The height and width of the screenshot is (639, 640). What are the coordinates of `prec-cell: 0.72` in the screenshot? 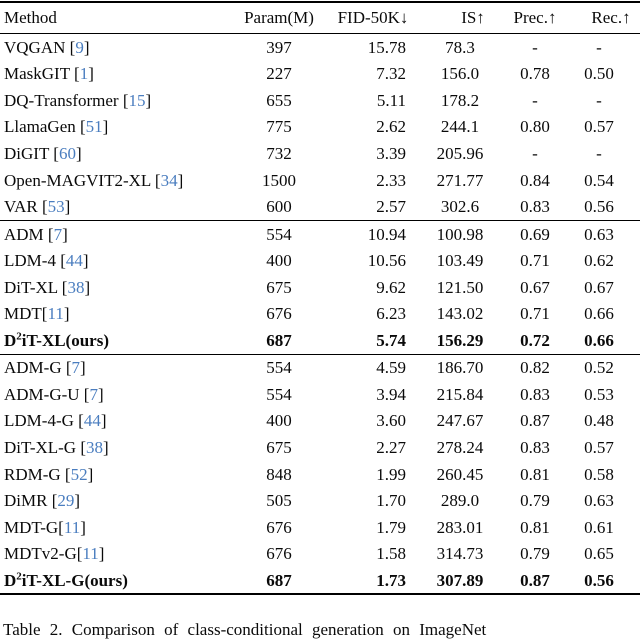 It's located at (535, 340).